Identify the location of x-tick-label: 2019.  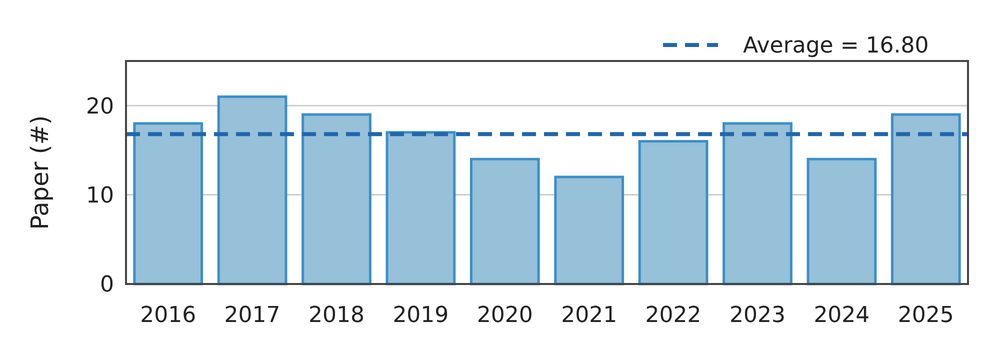
(420, 315).